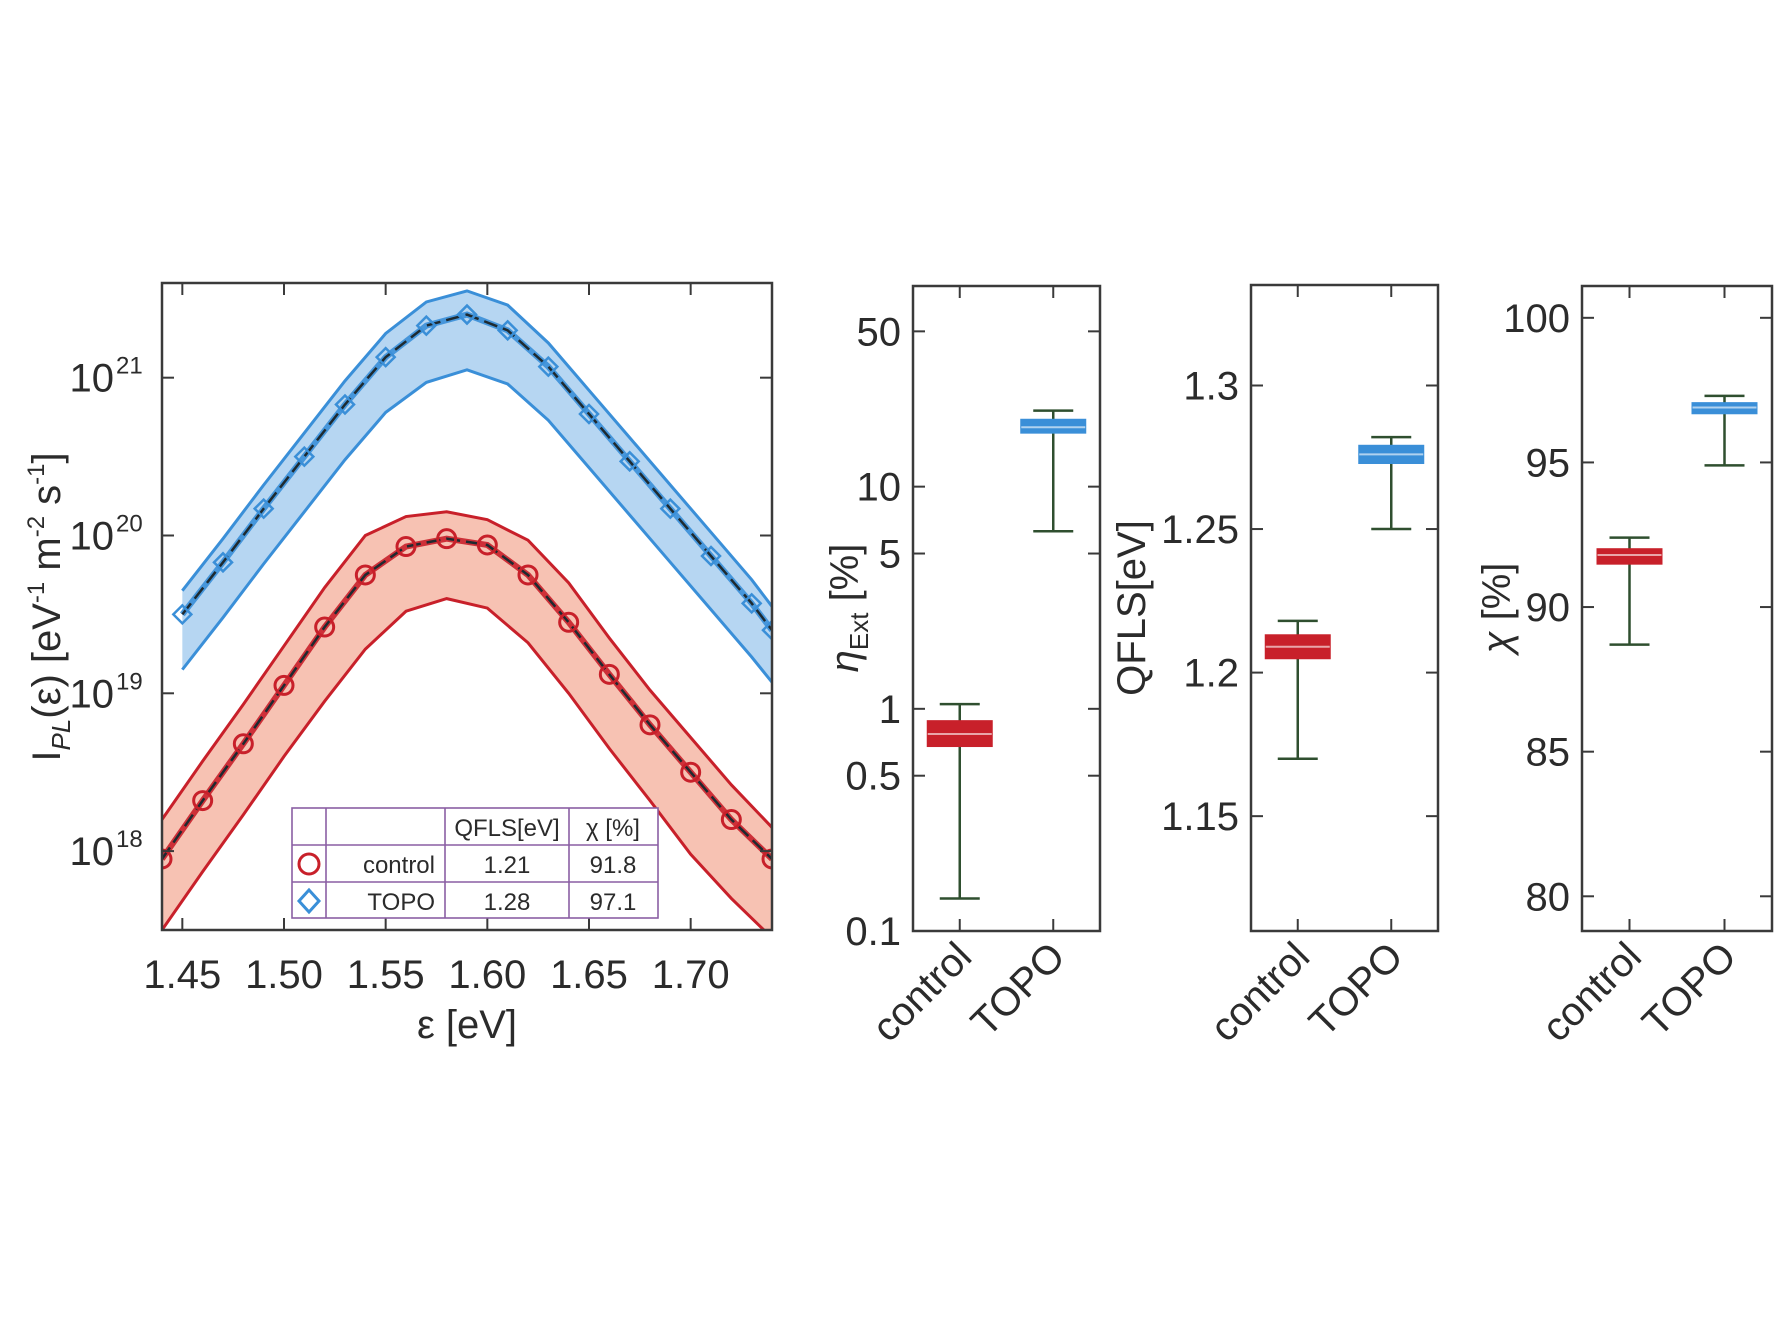 This screenshot has height=1337, width=1791. What do you see at coordinates (129, 523) in the screenshot?
I see `y-tick-exponent: 20` at bounding box center [129, 523].